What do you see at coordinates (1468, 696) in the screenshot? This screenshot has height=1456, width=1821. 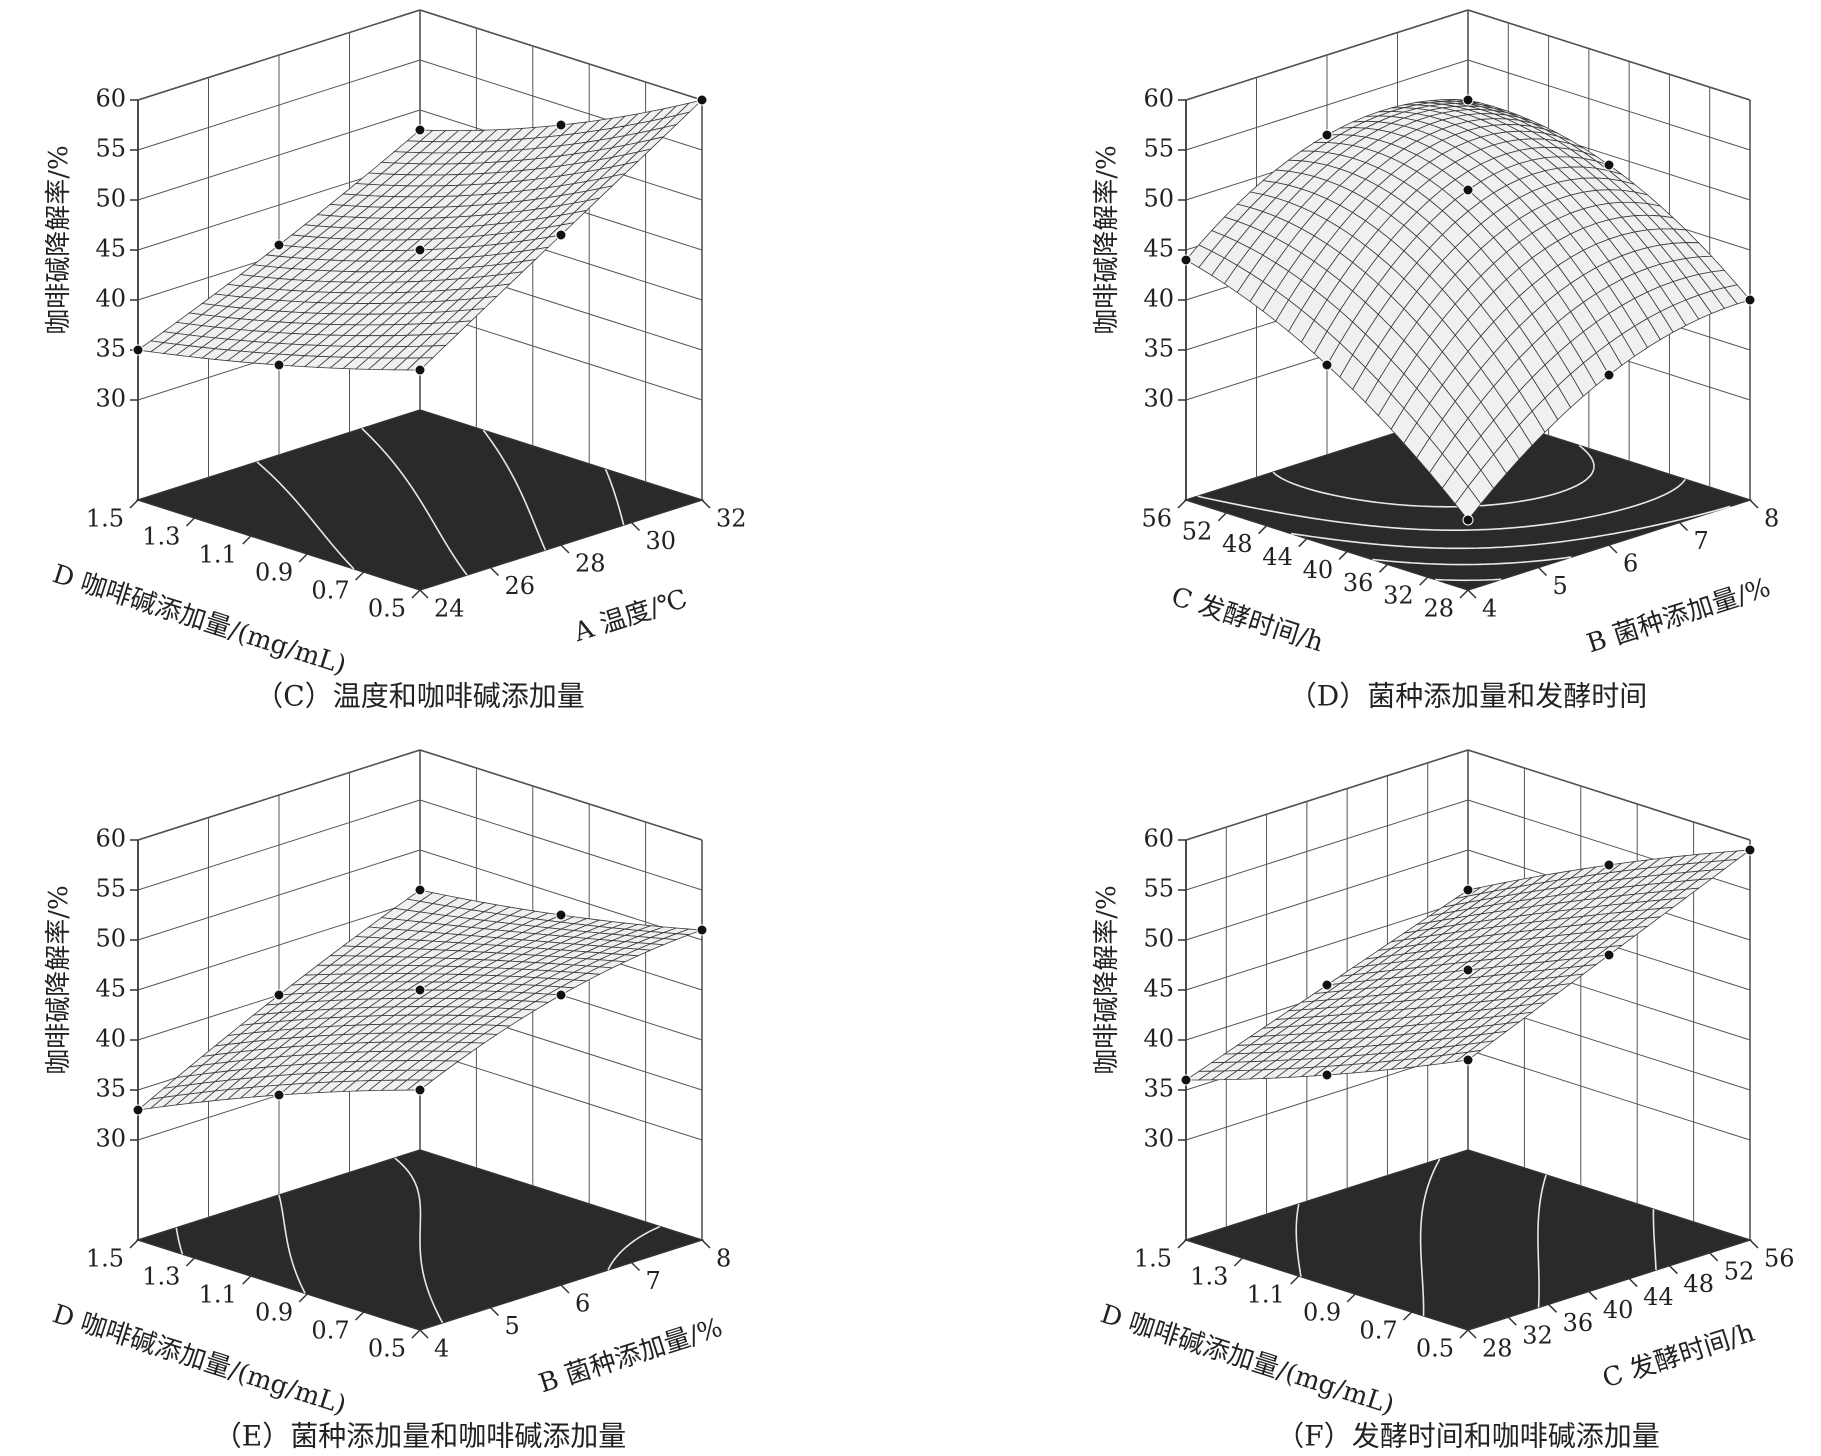 I see `caption: （D）菌种添加量和发酵时间` at bounding box center [1468, 696].